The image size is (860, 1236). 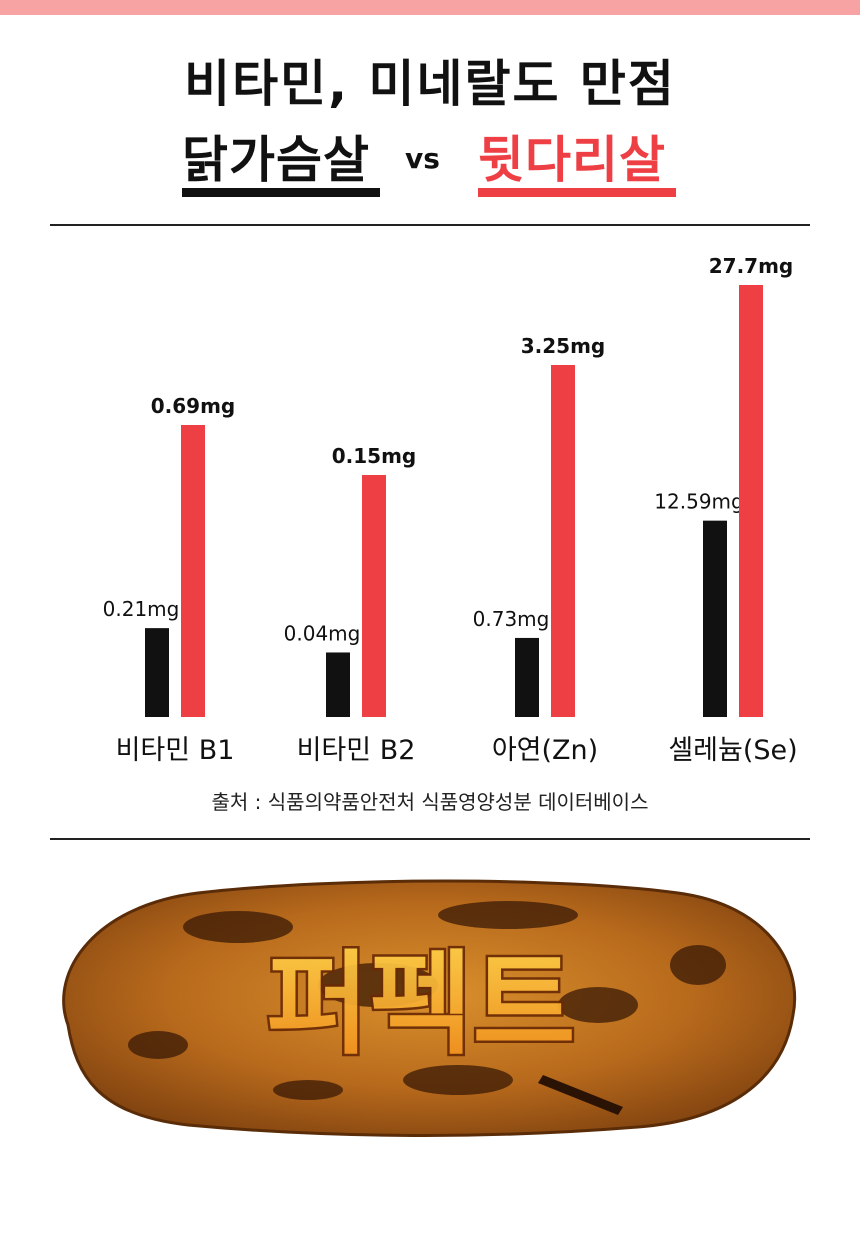 What do you see at coordinates (545, 750) in the screenshot?
I see `category-label: 아연(Zn)` at bounding box center [545, 750].